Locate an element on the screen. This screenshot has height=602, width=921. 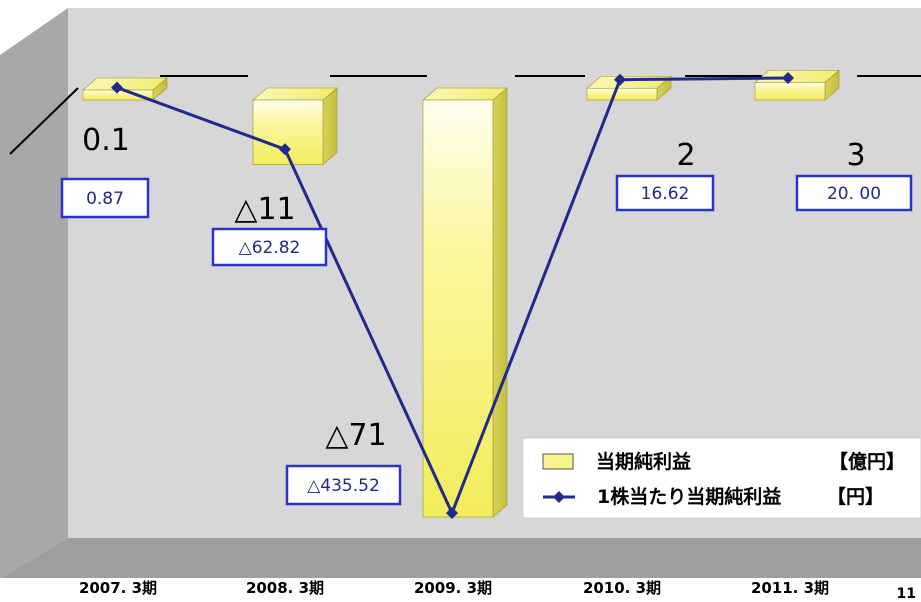
net-income-label: △11 is located at coordinates (264, 209).